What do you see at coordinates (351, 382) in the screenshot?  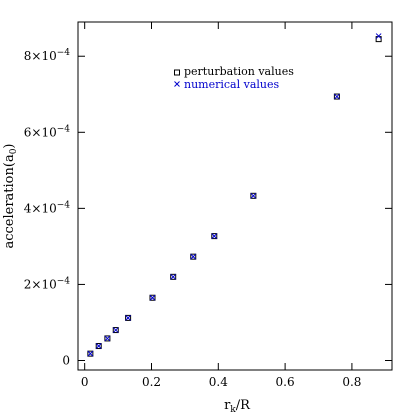 I see `x-tick-label: 0.8` at bounding box center [351, 382].